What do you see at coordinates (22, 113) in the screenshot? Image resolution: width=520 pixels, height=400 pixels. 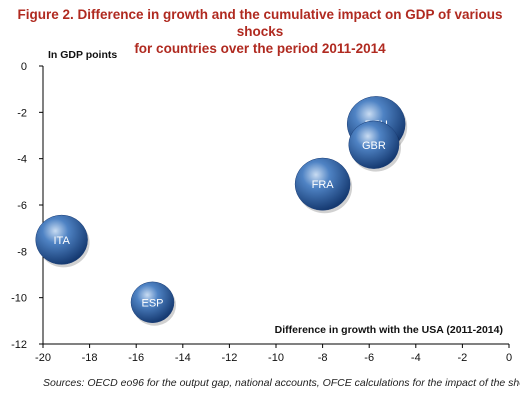 I see `y-tick-label: -2` at bounding box center [22, 113].